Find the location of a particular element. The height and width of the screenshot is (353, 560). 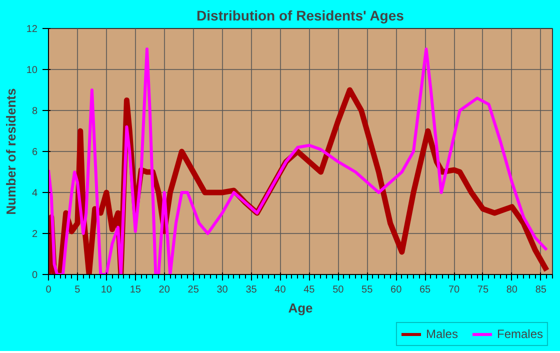

x-tick-label: 45 is located at coordinates (310, 290).